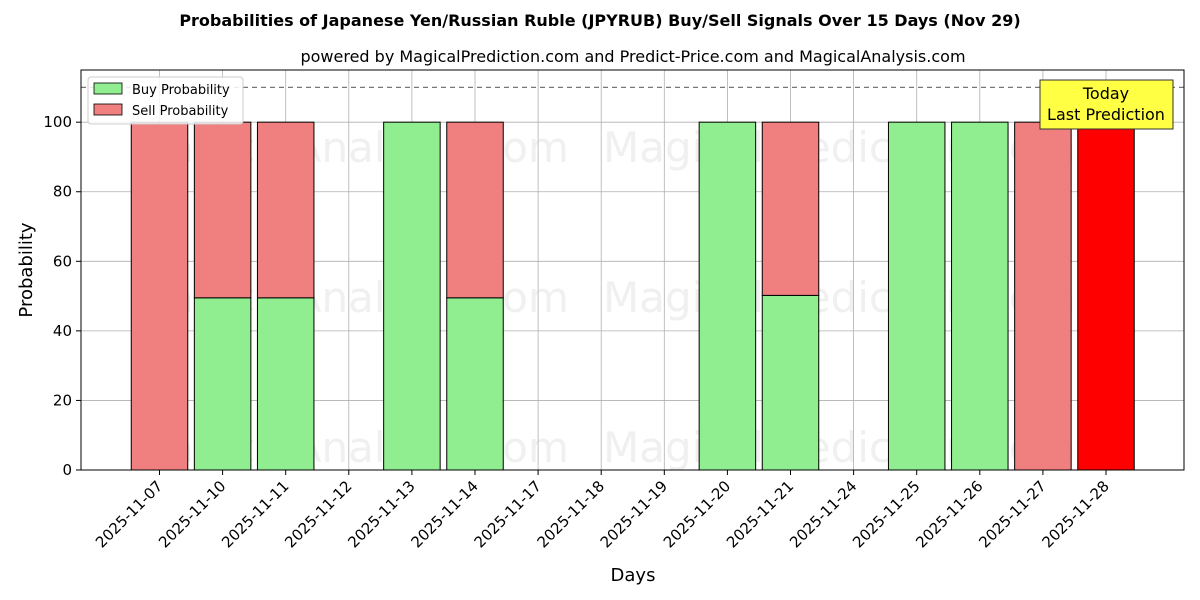 This screenshot has height=600, width=1200. I want to click on x-tick-label: 2025-11-17, so click(508, 514).